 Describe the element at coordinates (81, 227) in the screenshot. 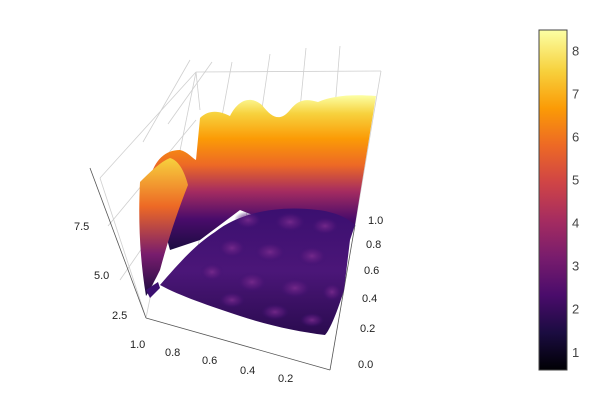

I see `z-tick: 7.5` at that location.